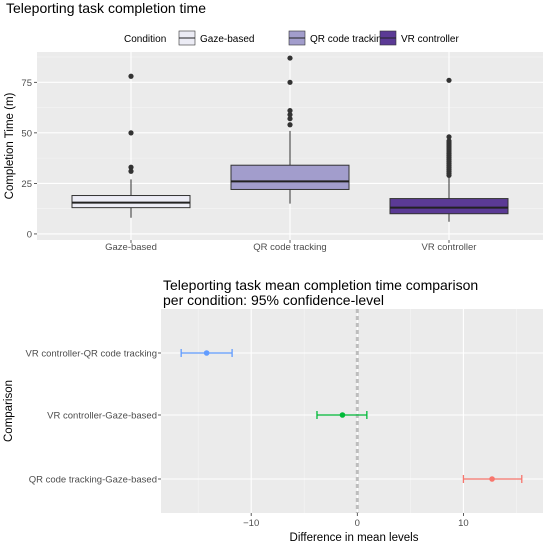 The height and width of the screenshot is (546, 550). What do you see at coordinates (91, 354) in the screenshot?
I see `y-tick-label: VR controller-QR code tracking` at bounding box center [91, 354].